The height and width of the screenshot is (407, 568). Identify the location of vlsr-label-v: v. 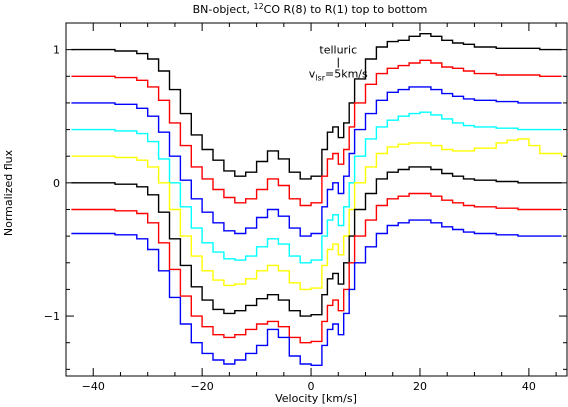
(312, 74).